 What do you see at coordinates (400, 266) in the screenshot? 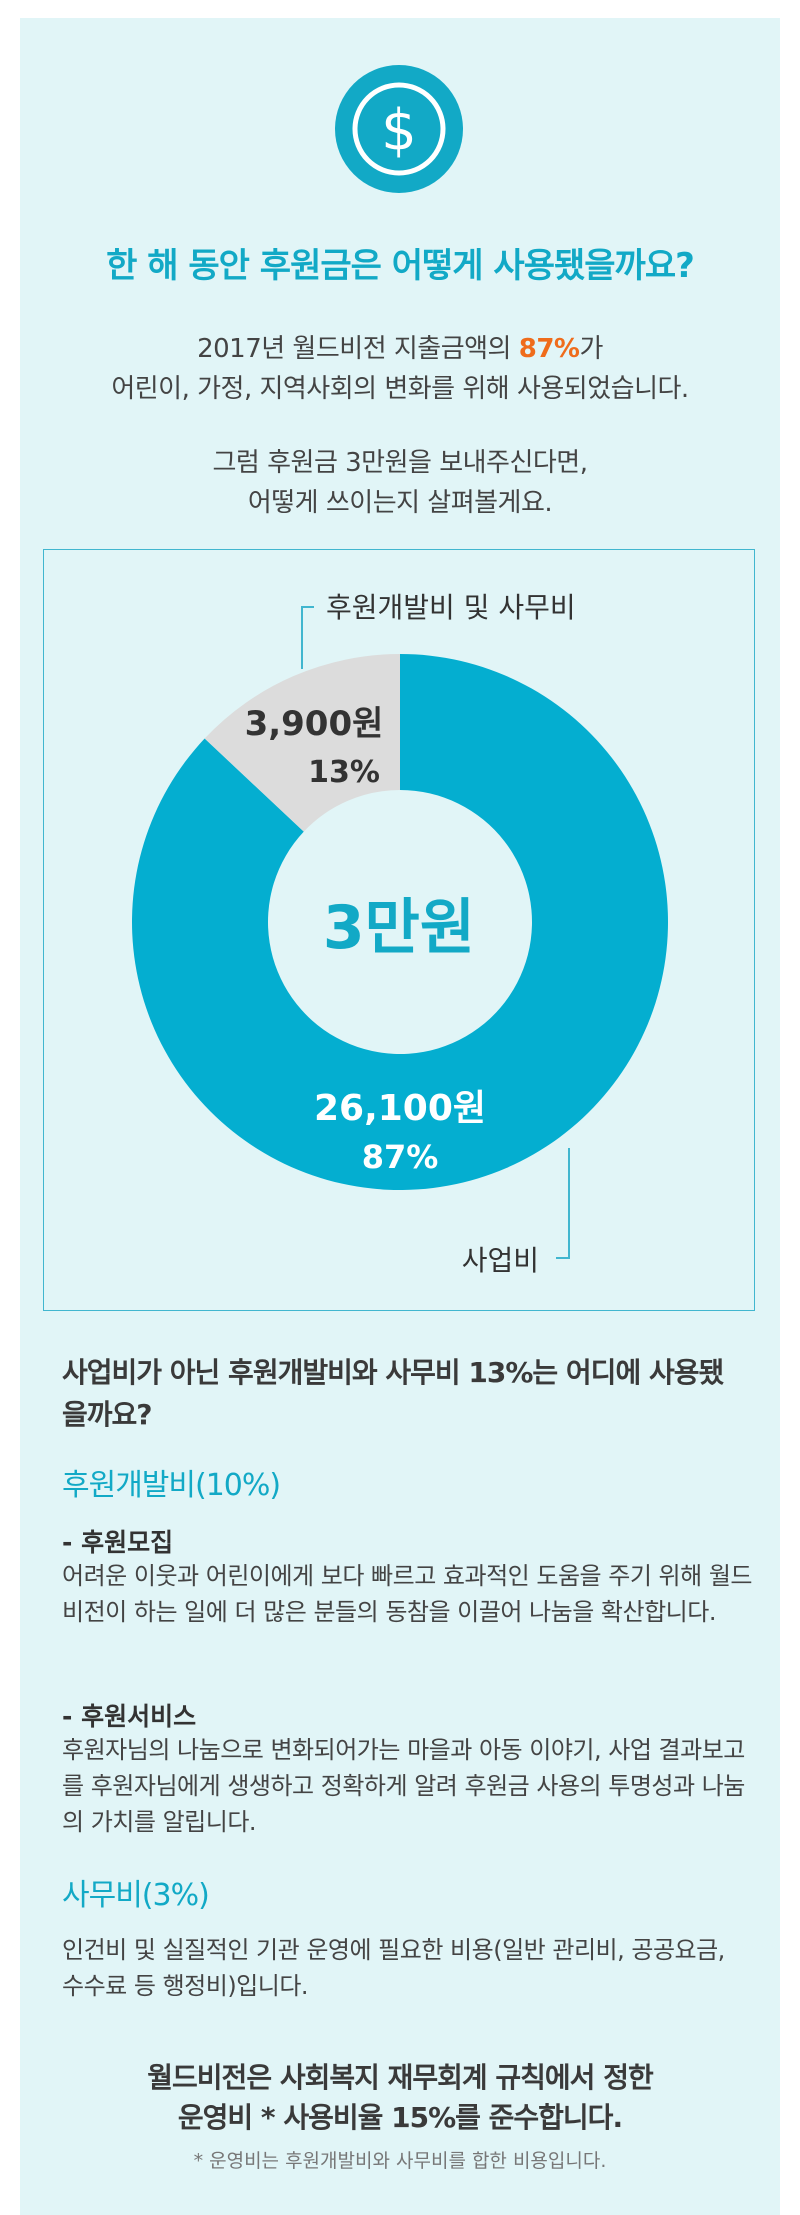
I see `page-title: 한 해 동안 후원금은 어떻게 사용됐을까요?` at bounding box center [400, 266].